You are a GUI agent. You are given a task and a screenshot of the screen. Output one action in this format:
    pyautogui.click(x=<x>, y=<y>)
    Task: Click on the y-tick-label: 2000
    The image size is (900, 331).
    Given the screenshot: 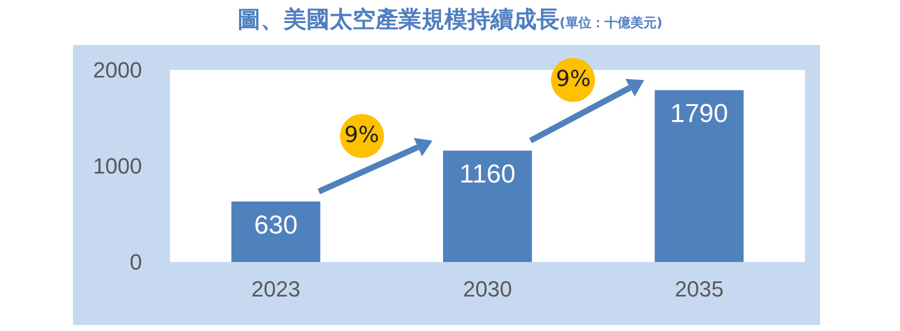 What is the action you would take?
    pyautogui.click(x=117, y=70)
    